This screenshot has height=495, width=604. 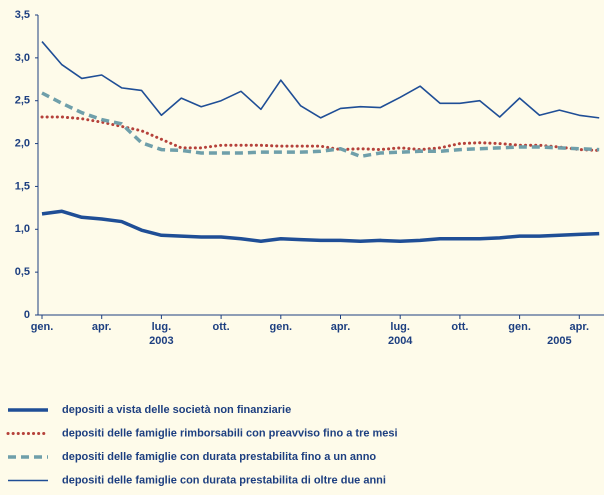 I want to click on y-tick-label: 3,0, so click(x=22, y=58).